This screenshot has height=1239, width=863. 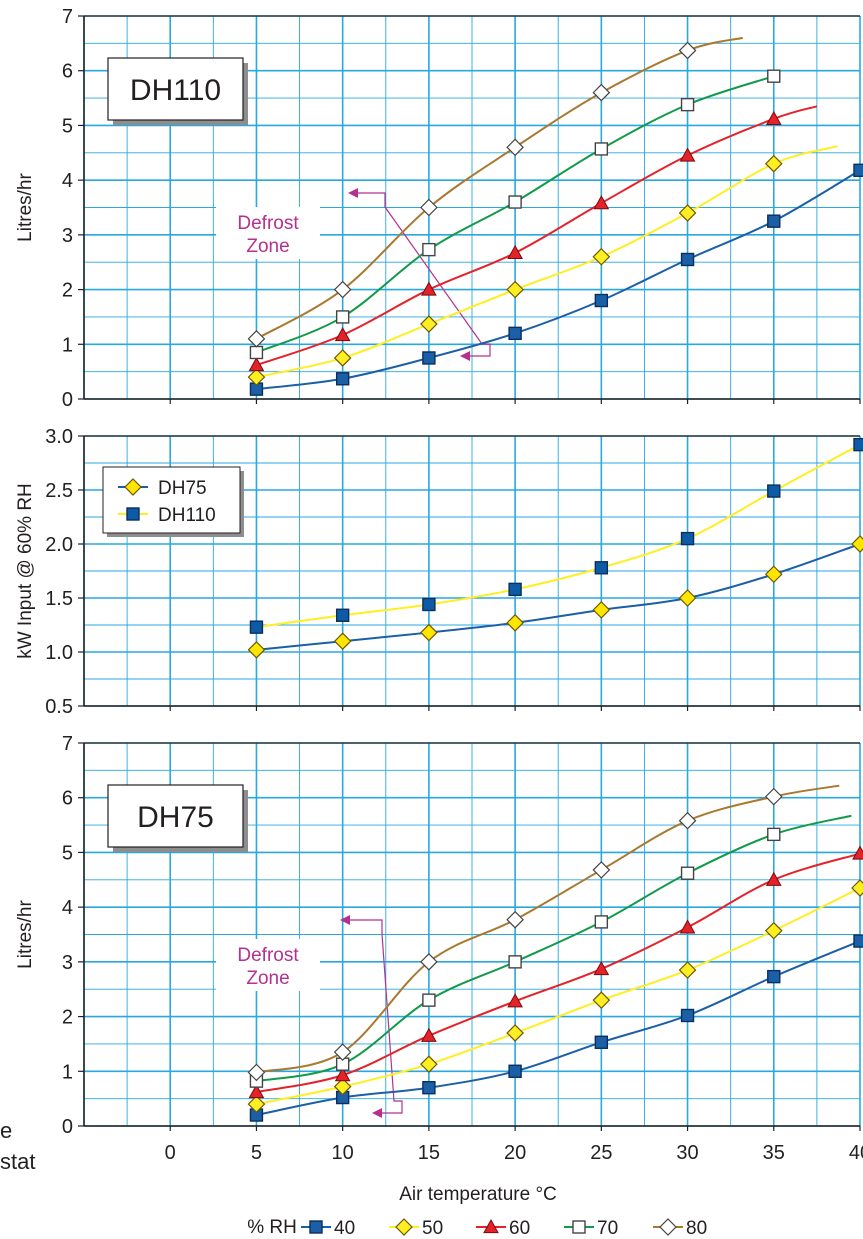 What do you see at coordinates (59, 545) in the screenshot?
I see `y-tick-label: 2.0` at bounding box center [59, 545].